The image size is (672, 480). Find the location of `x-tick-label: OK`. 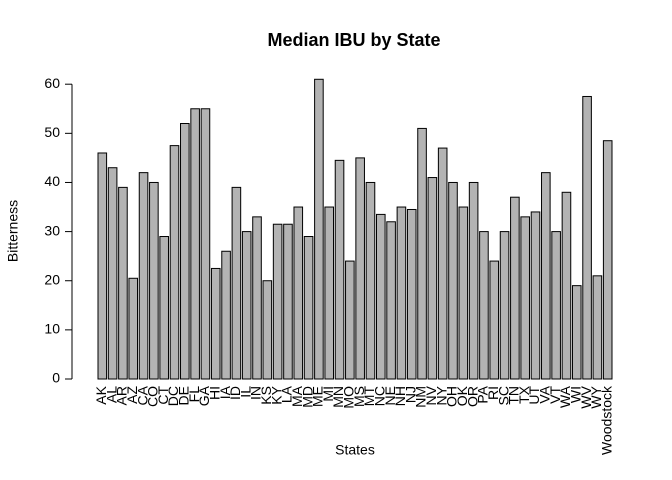

x-tick-label: OK is located at coordinates (462, 395).